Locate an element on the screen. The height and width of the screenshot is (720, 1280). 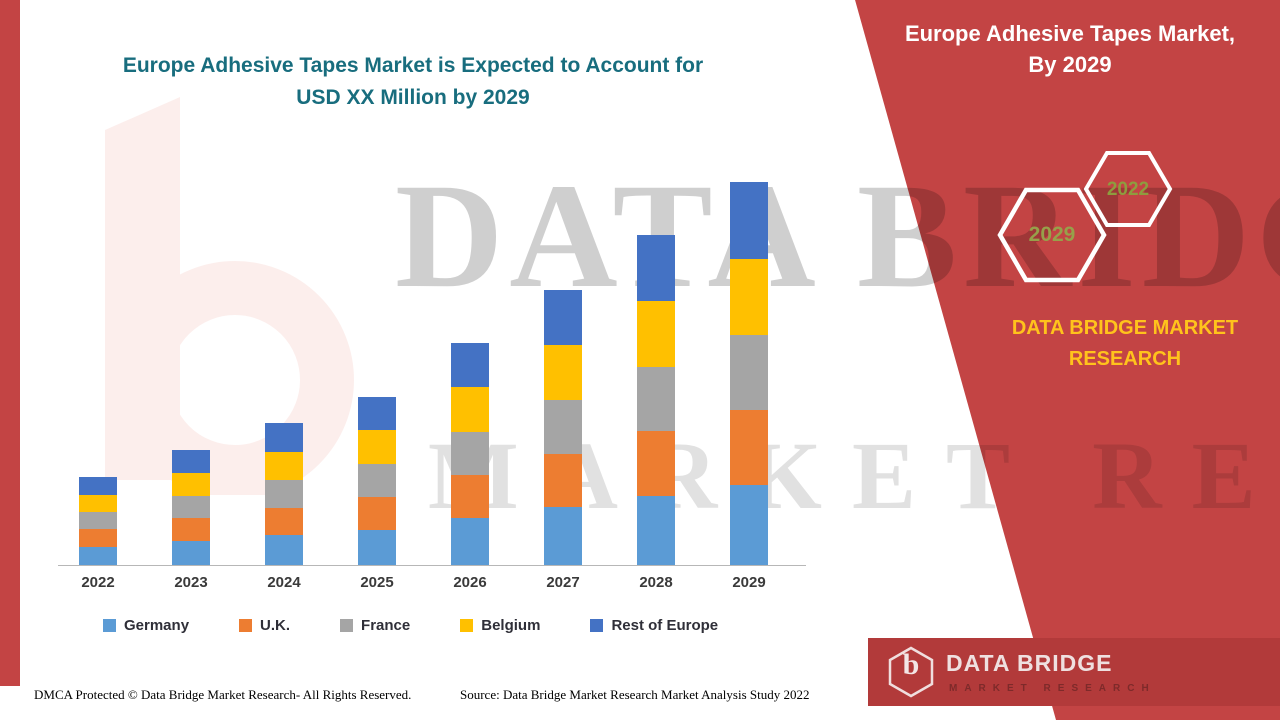
bar-2027 is located at coordinates (563, 427).